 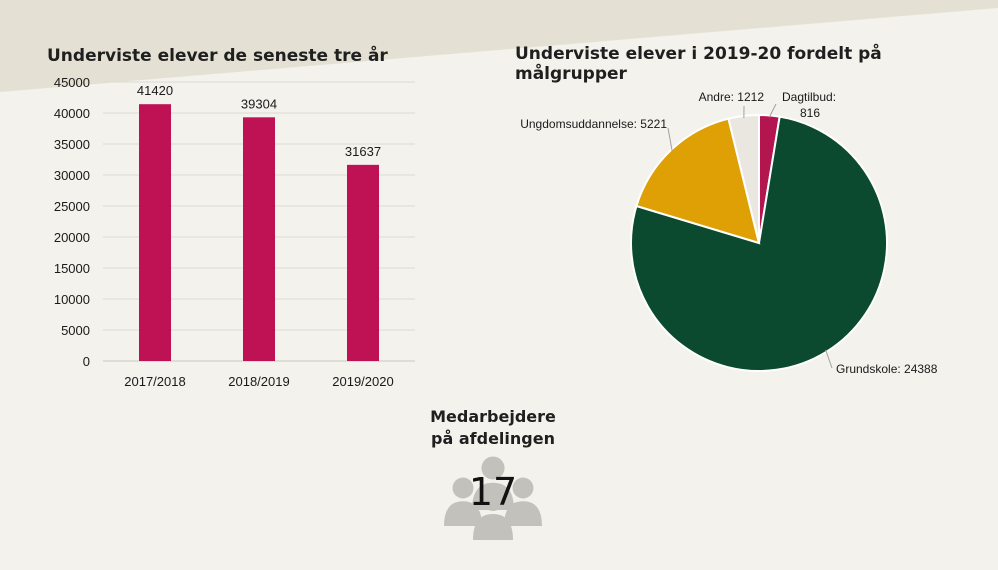 I want to click on bar-data-label: 41420, so click(x=155, y=90).